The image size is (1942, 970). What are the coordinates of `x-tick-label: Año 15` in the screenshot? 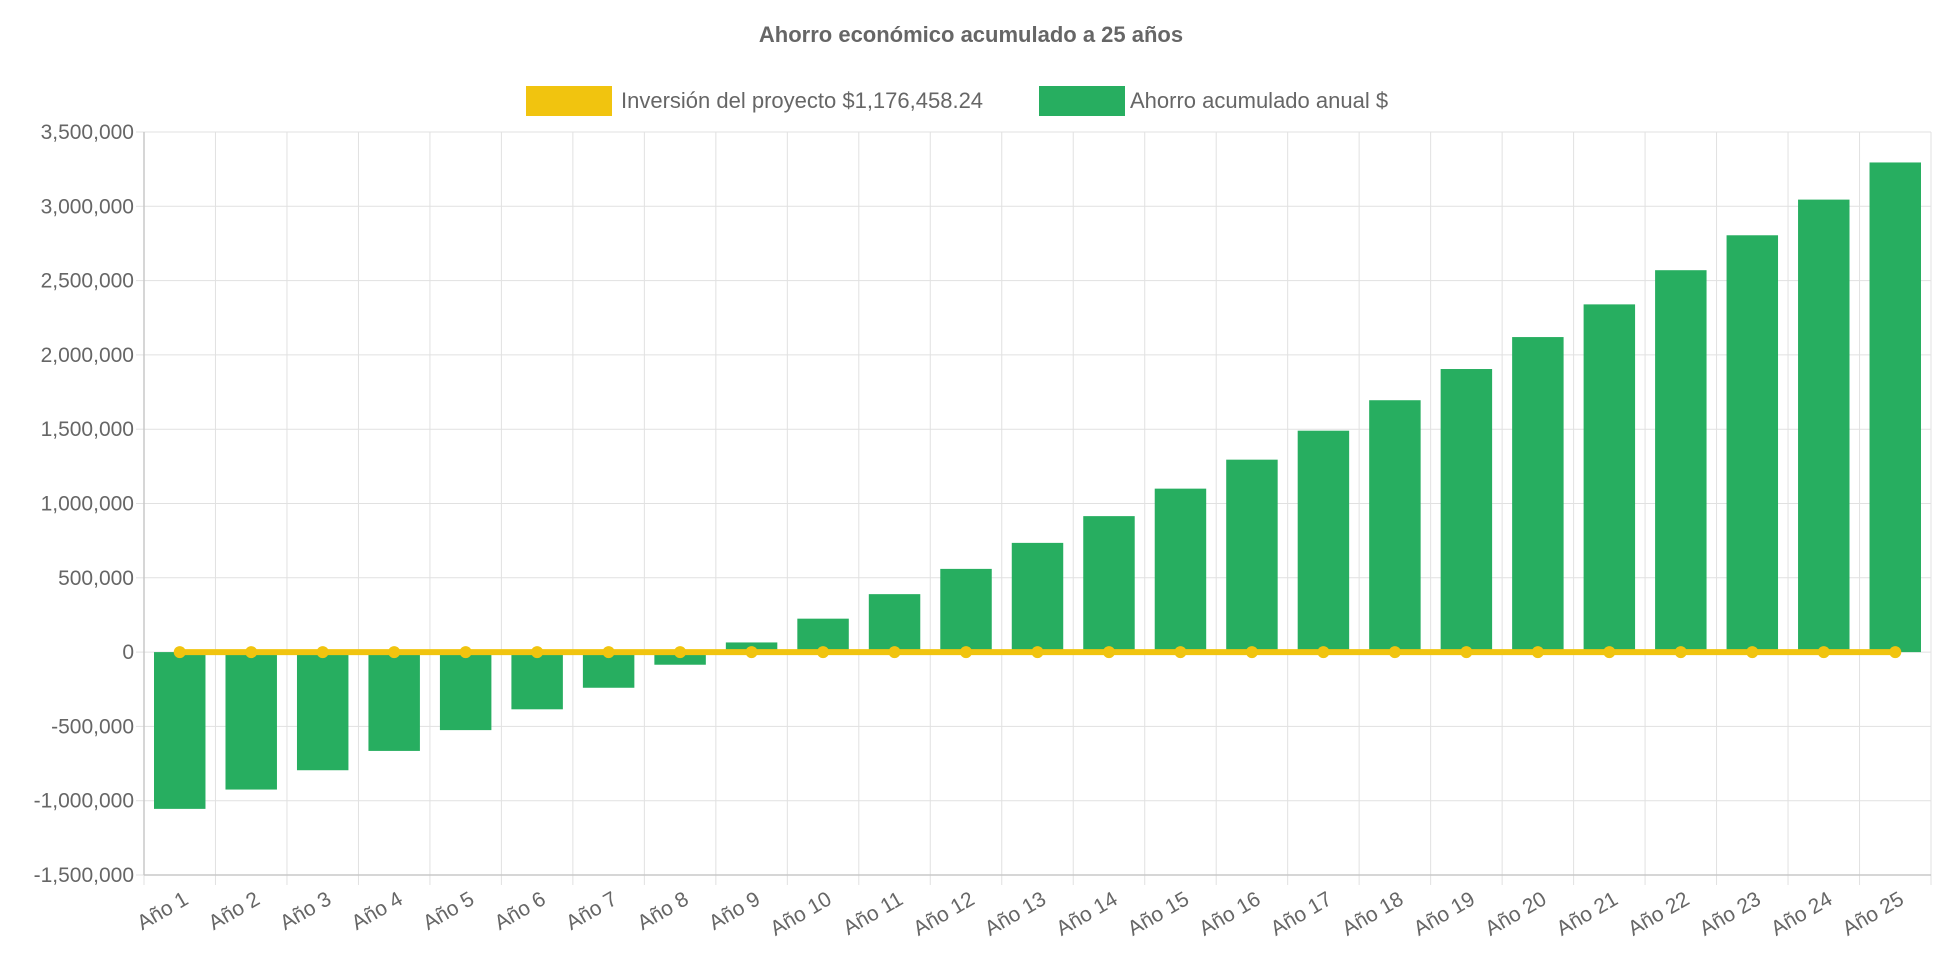 It's located at (1158, 913).